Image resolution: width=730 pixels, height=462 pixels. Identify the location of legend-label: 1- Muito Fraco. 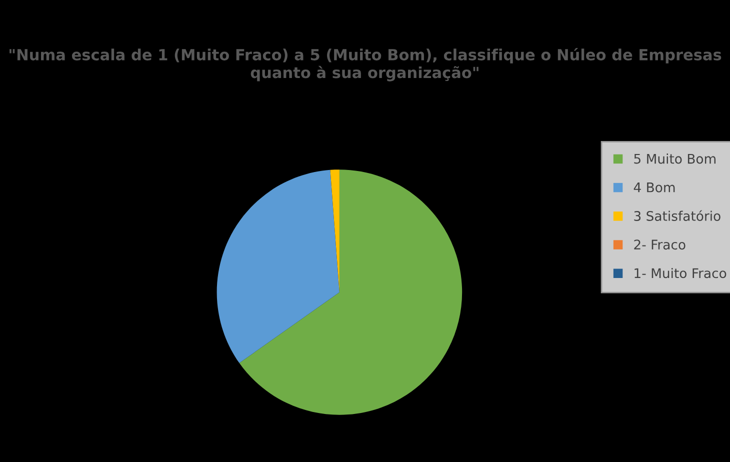
(680, 273).